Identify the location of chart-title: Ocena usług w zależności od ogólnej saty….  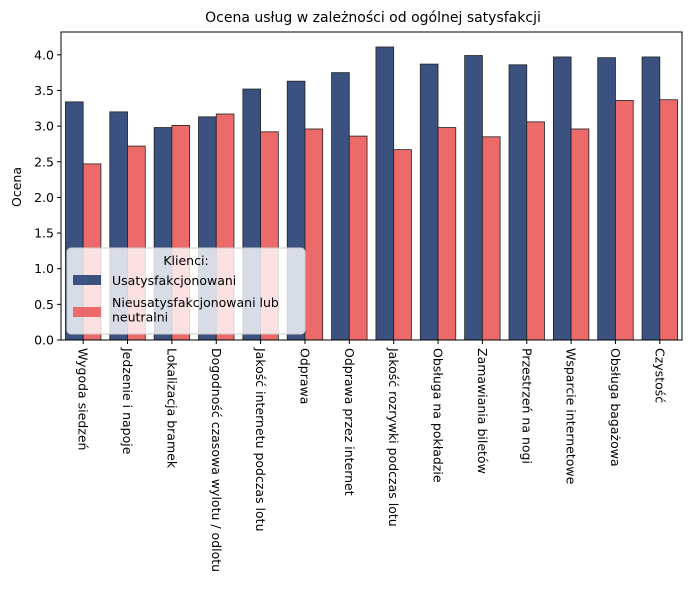
(373, 18).